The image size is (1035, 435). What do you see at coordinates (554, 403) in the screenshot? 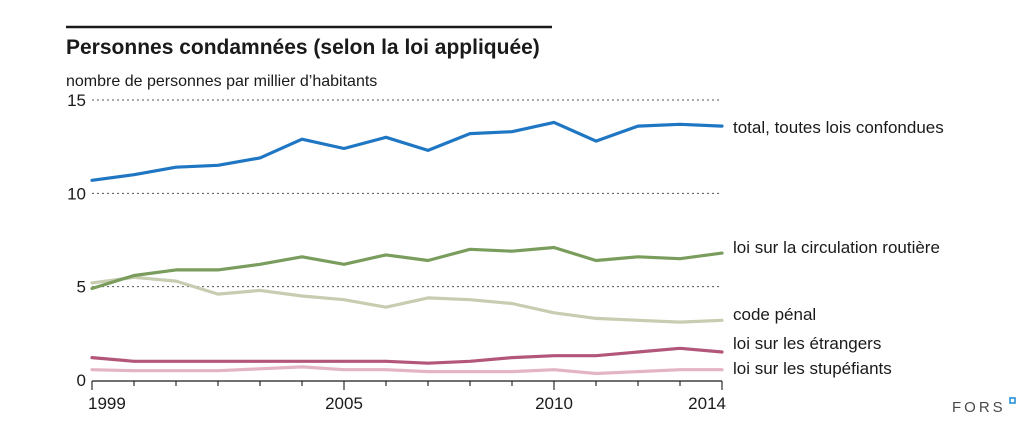
I see `x-tick-label-2010: 2010` at bounding box center [554, 403].